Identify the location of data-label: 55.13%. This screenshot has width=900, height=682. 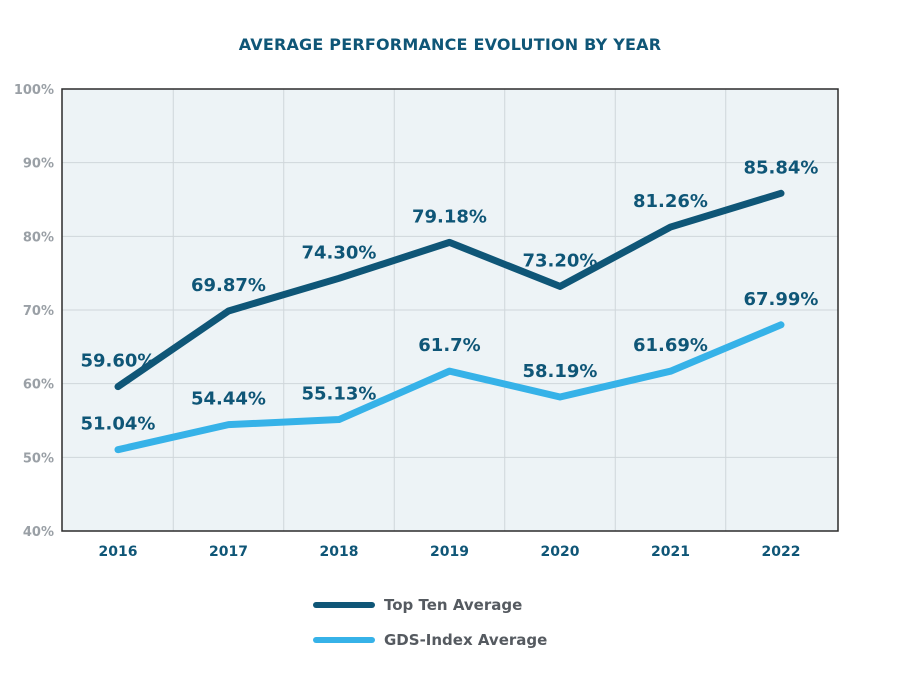
(339, 394).